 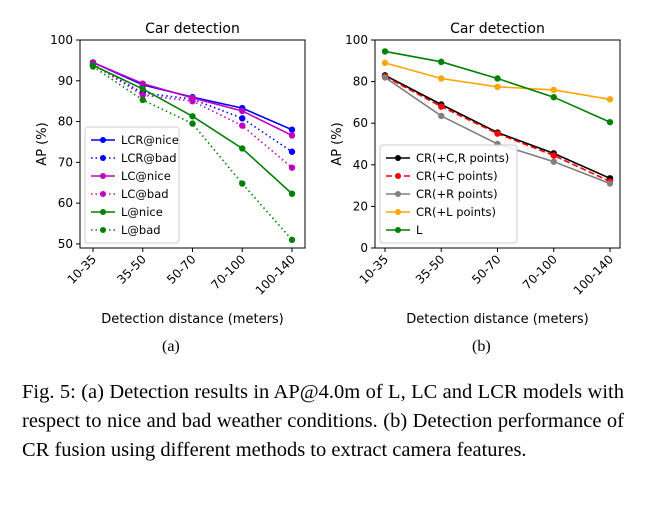 I want to click on series-line, so click(x=192, y=108).